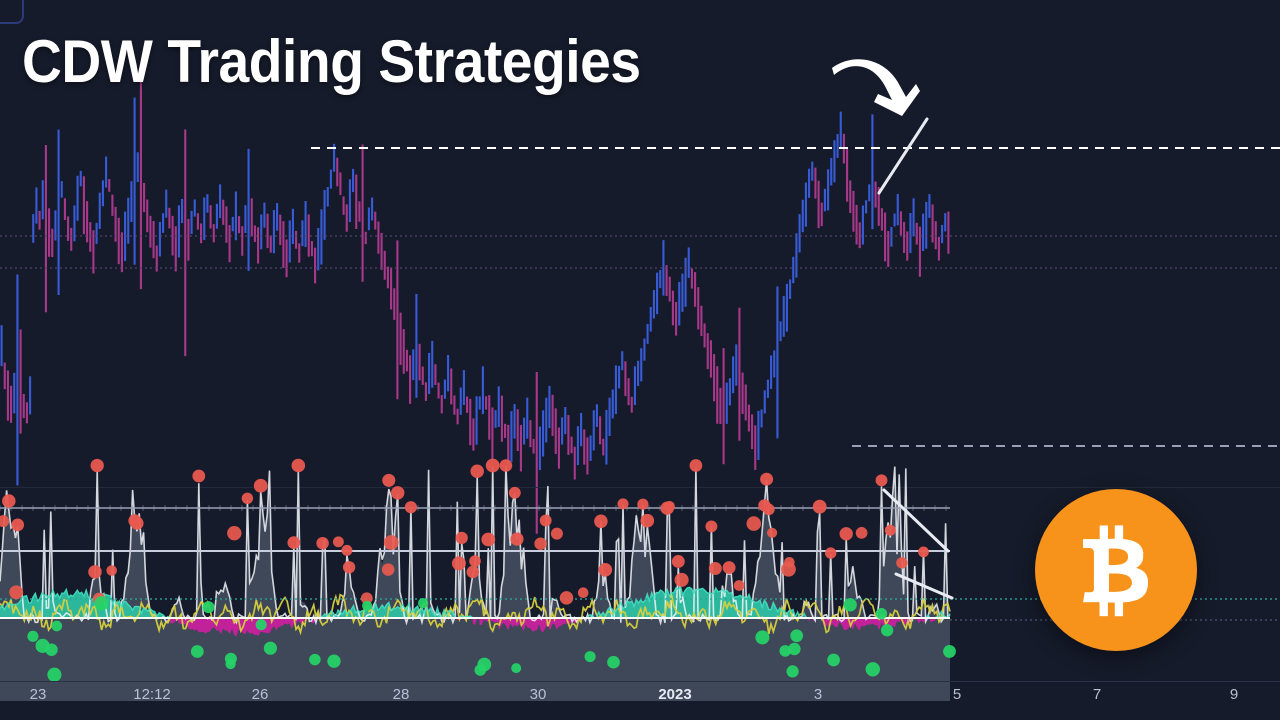  Describe the element at coordinates (1097, 694) in the screenshot. I see `x-axis-tick: 7` at that location.